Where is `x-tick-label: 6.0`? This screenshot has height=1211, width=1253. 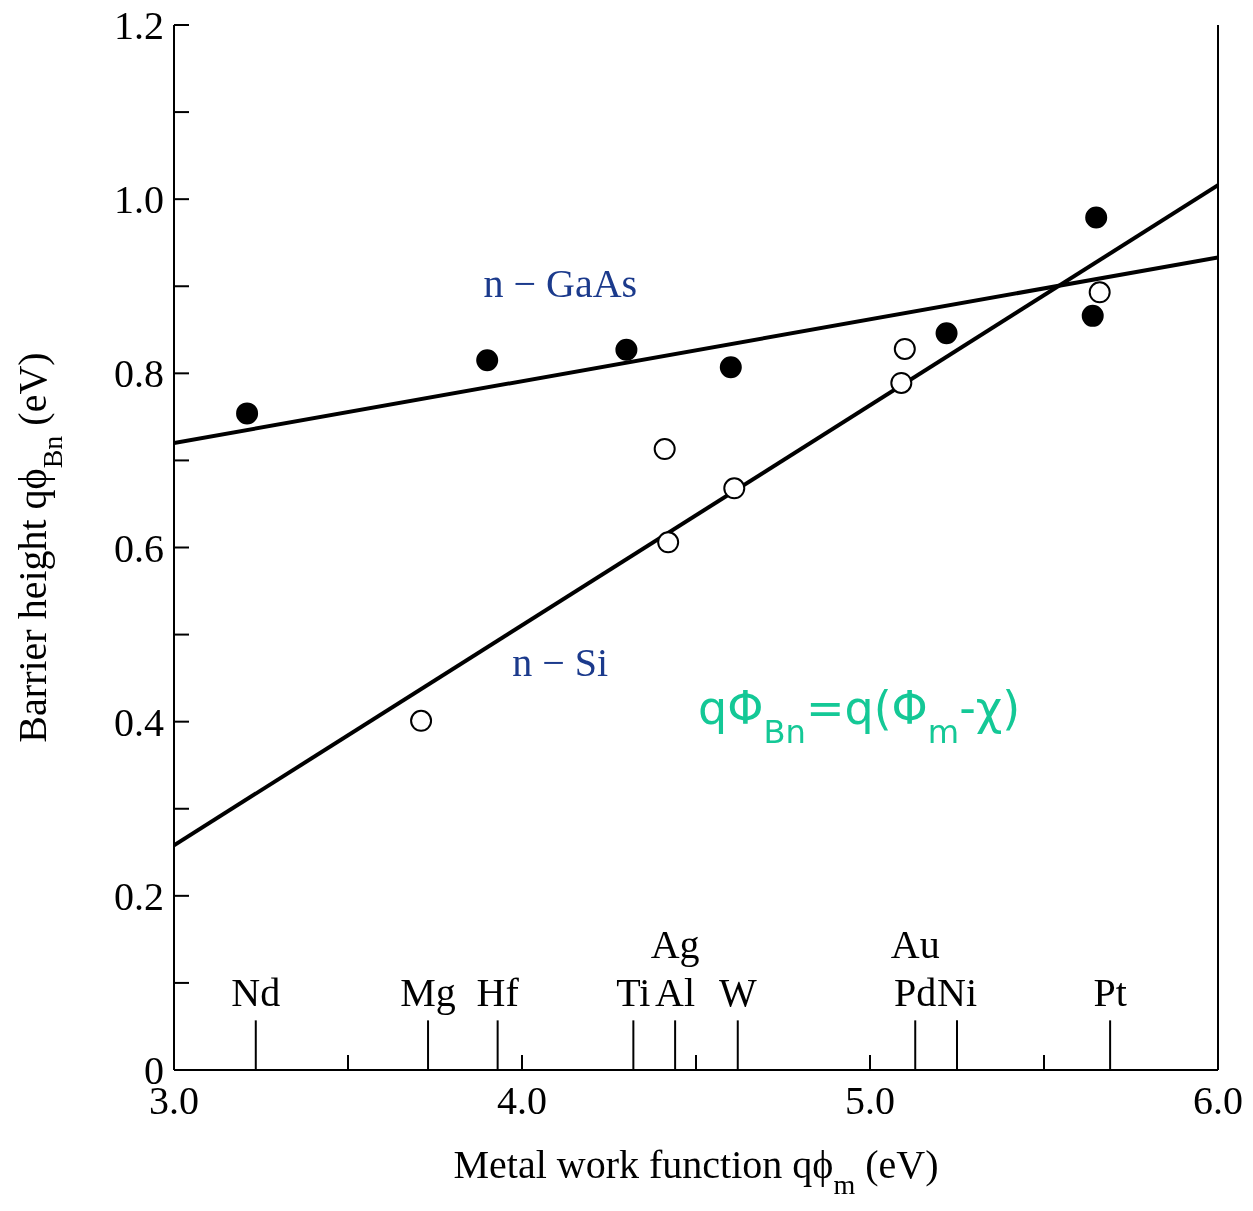
x-tick-label: 6.0 is located at coordinates (1218, 1100).